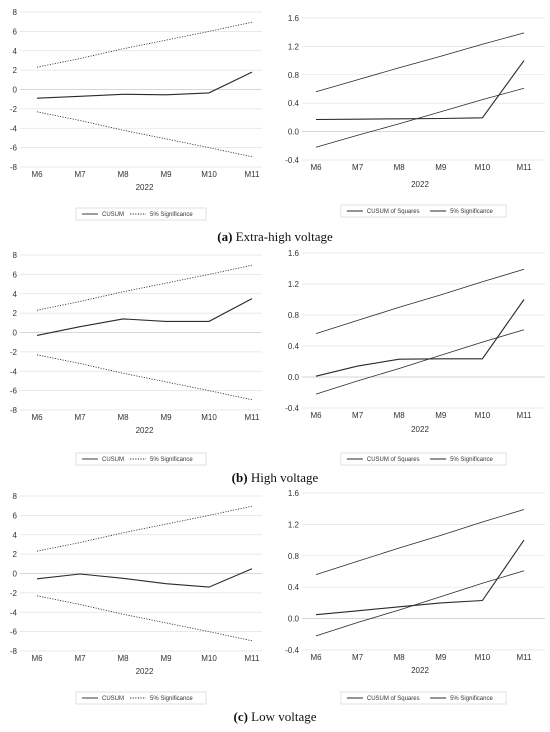  Describe the element at coordinates (283, 477) in the screenshot. I see `caption-text: High voltage` at that location.